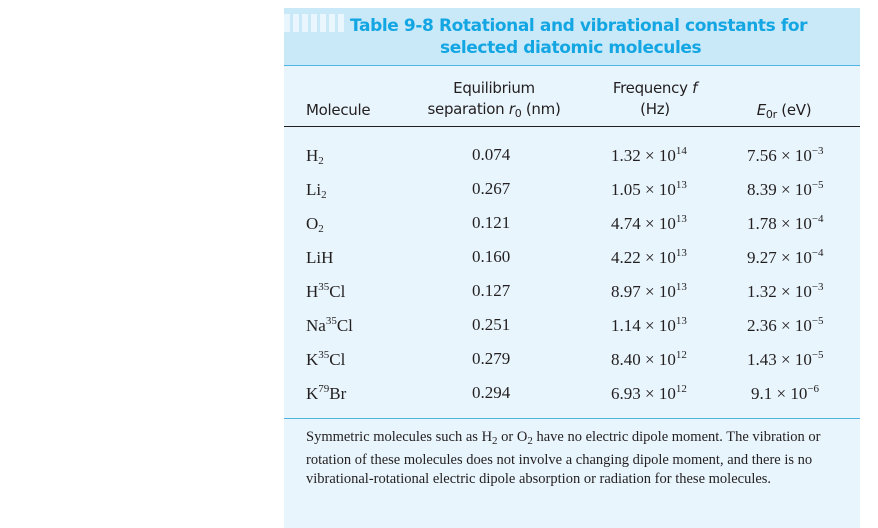  Describe the element at coordinates (626, 325) in the screenshot. I see `mantissa: 1.14` at that location.